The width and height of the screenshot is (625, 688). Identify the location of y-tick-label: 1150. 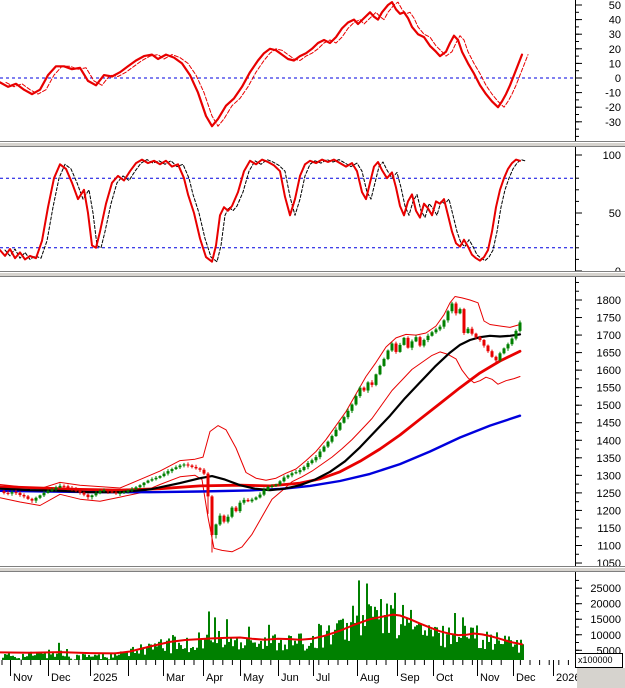
(609, 529).